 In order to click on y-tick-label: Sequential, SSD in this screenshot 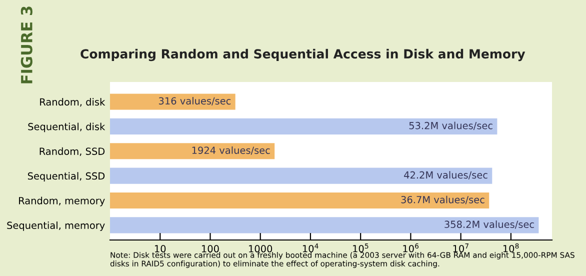, I will do `click(66, 177)`.